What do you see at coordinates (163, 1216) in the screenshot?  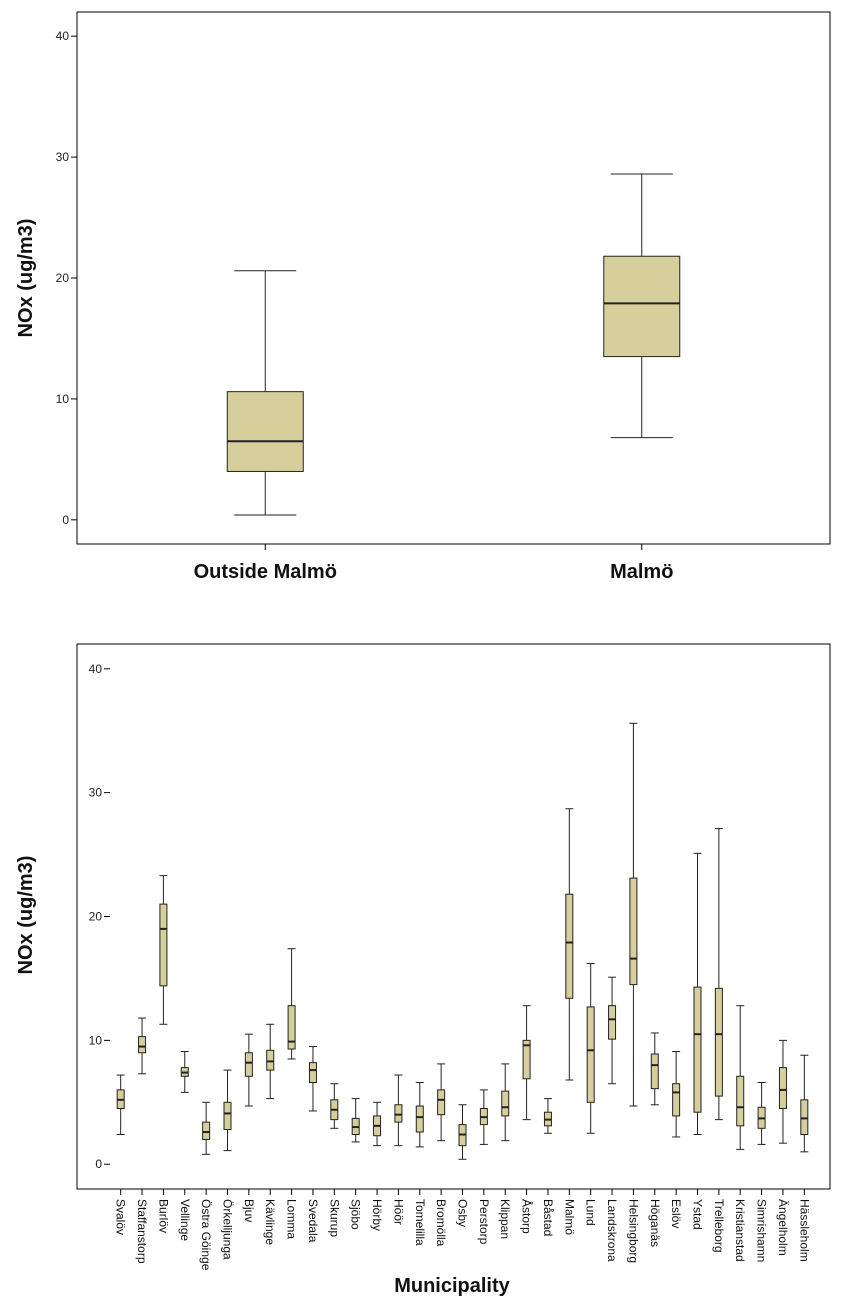 I see `x-tick-label: Burlöv` at bounding box center [163, 1216].